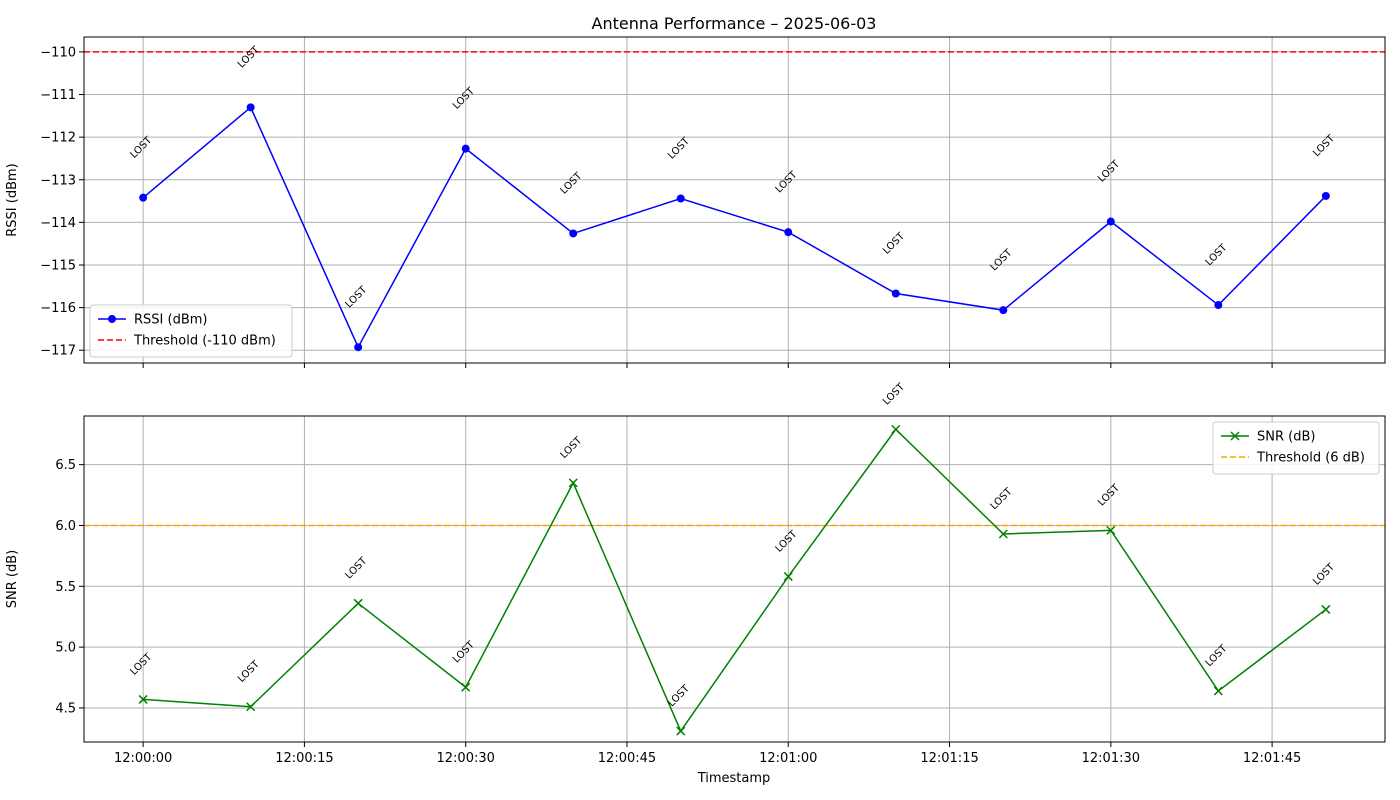 The width and height of the screenshot is (1400, 800). What do you see at coordinates (204, 341) in the screenshot?
I see `legend-threshold-label: Threshold (-110 dBm)` at bounding box center [204, 341].